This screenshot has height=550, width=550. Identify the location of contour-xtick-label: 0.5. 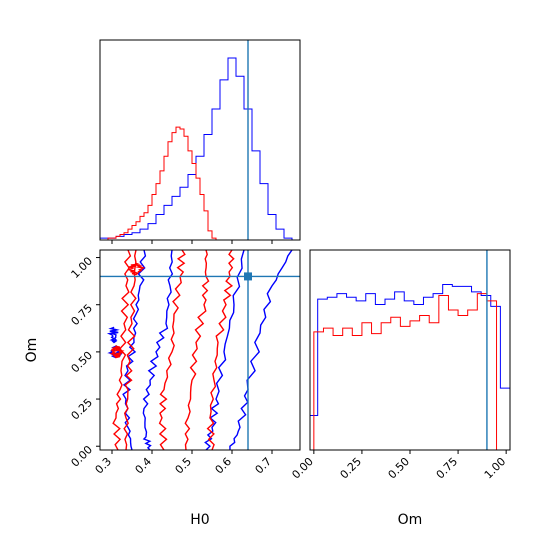
(184, 466).